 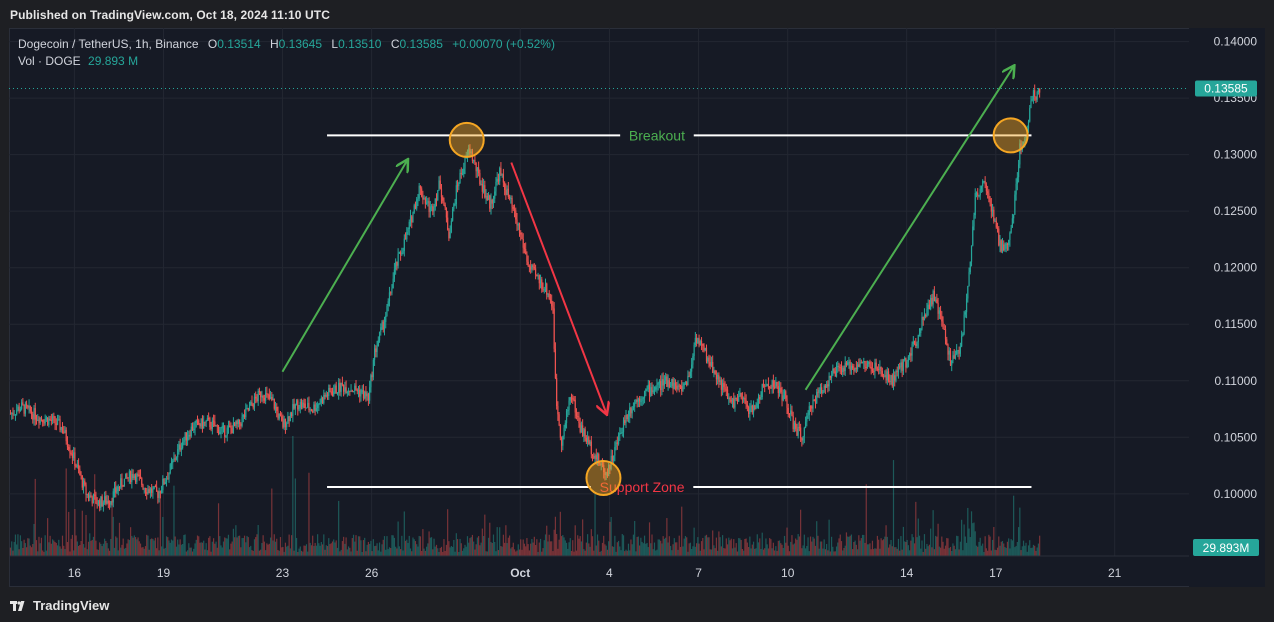 What do you see at coordinates (59, 605) in the screenshot?
I see `tradingview-logo: TradingView` at bounding box center [59, 605].